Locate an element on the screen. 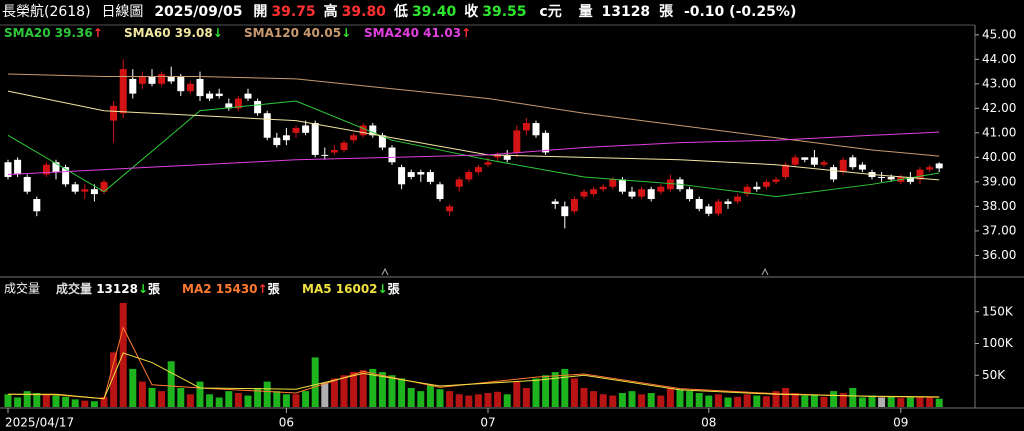 The height and width of the screenshot is (431, 1024). volume-label: 量 is located at coordinates (585, 12).